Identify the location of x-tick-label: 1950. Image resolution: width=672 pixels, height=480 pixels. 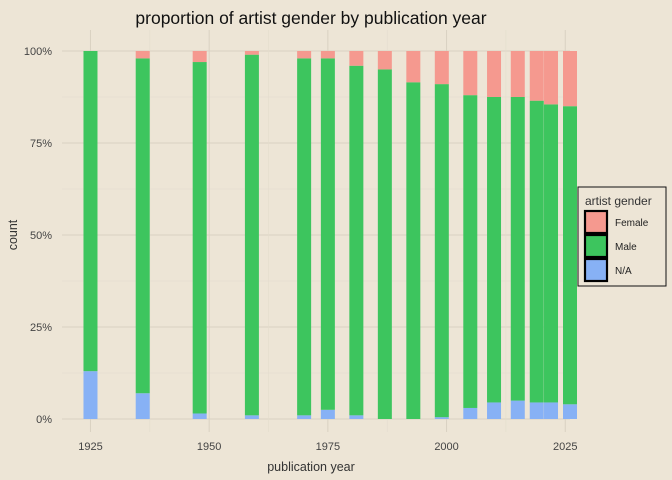
(209, 447).